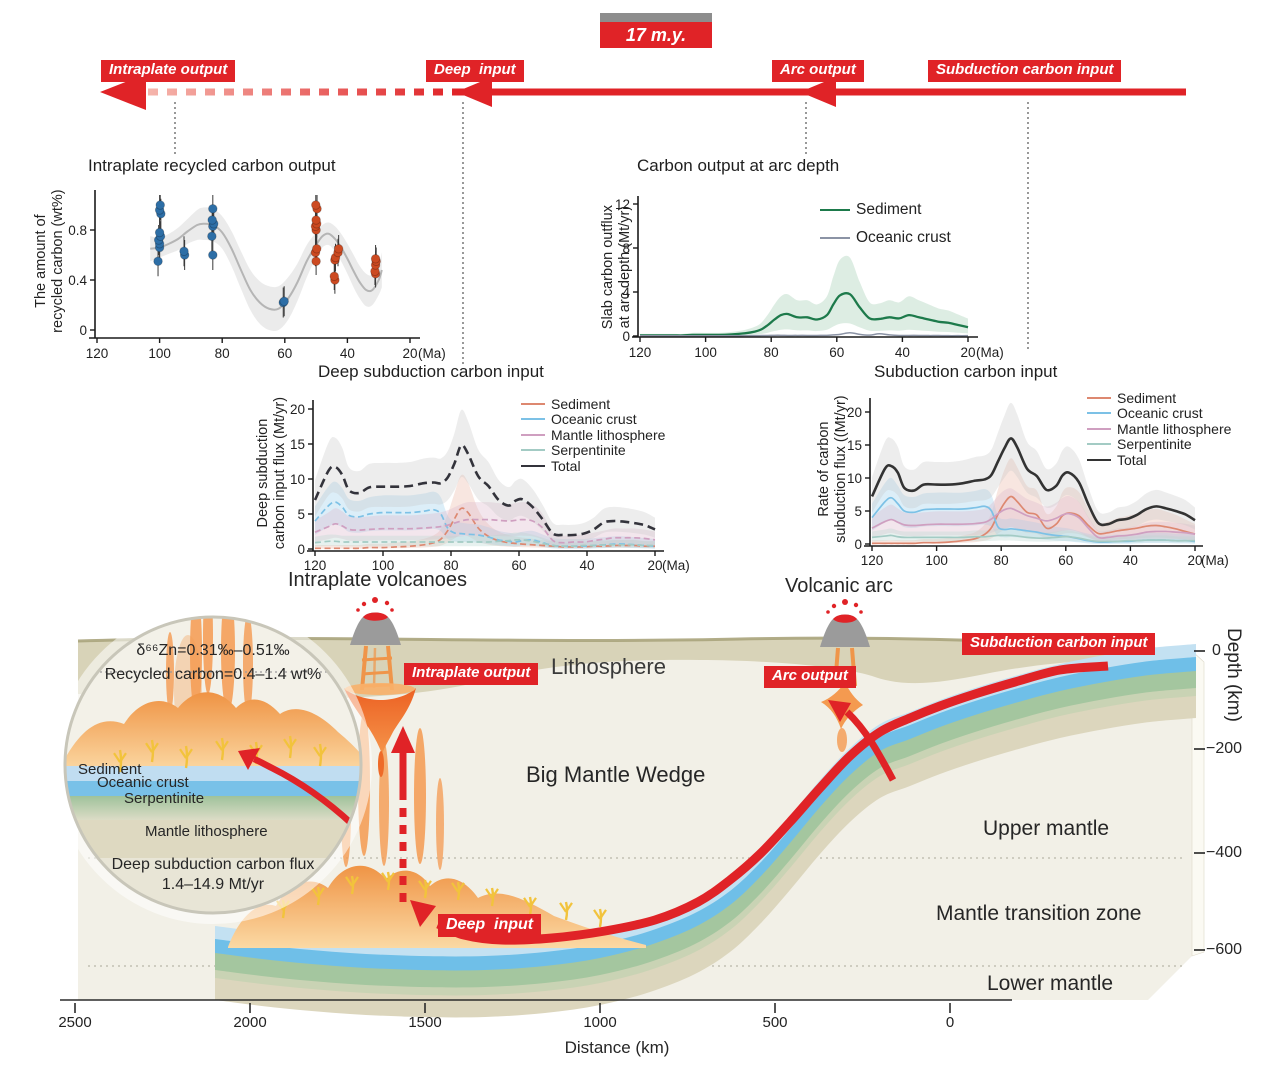  What do you see at coordinates (425, 1022) in the screenshot?
I see `distance-tick-1500: 1500` at bounding box center [425, 1022].